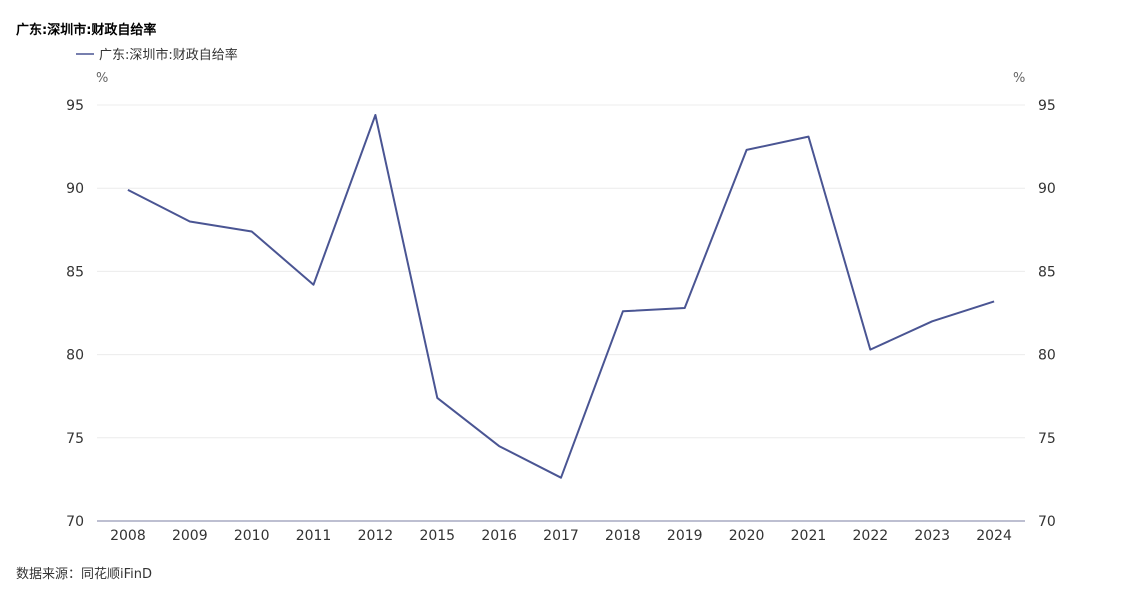 The height and width of the screenshot is (598, 1121). What do you see at coordinates (75, 439) in the screenshot?
I see `y-tick-label-left: 75` at bounding box center [75, 439].